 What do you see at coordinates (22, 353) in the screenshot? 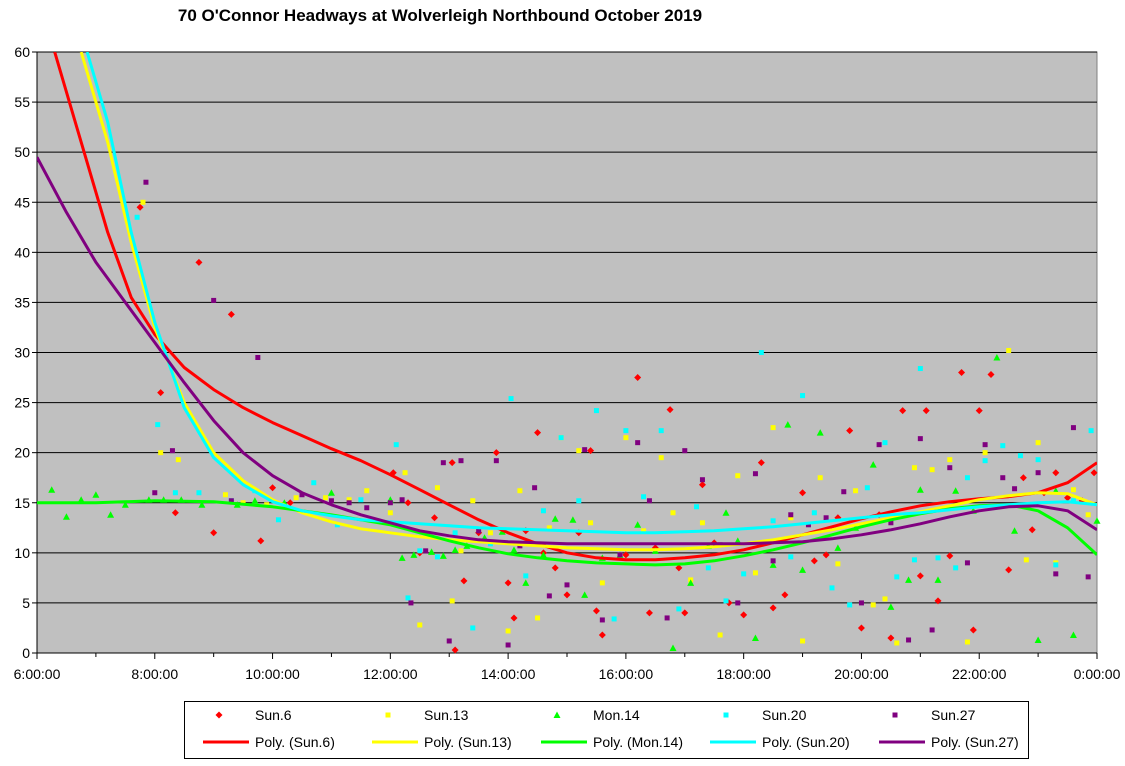
I see `y-tick-label: 30` at bounding box center [22, 353].